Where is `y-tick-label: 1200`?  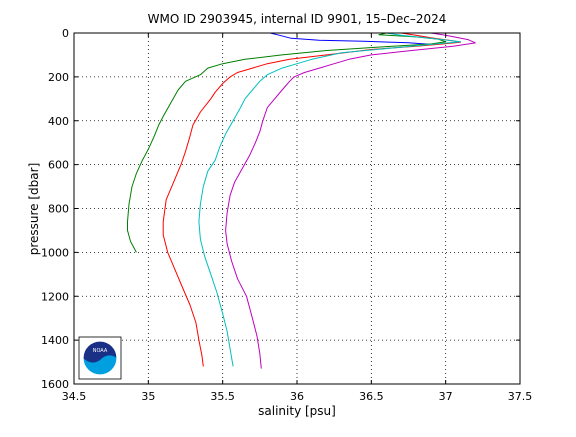 y-tick-label: 1200 is located at coordinates (55, 296).